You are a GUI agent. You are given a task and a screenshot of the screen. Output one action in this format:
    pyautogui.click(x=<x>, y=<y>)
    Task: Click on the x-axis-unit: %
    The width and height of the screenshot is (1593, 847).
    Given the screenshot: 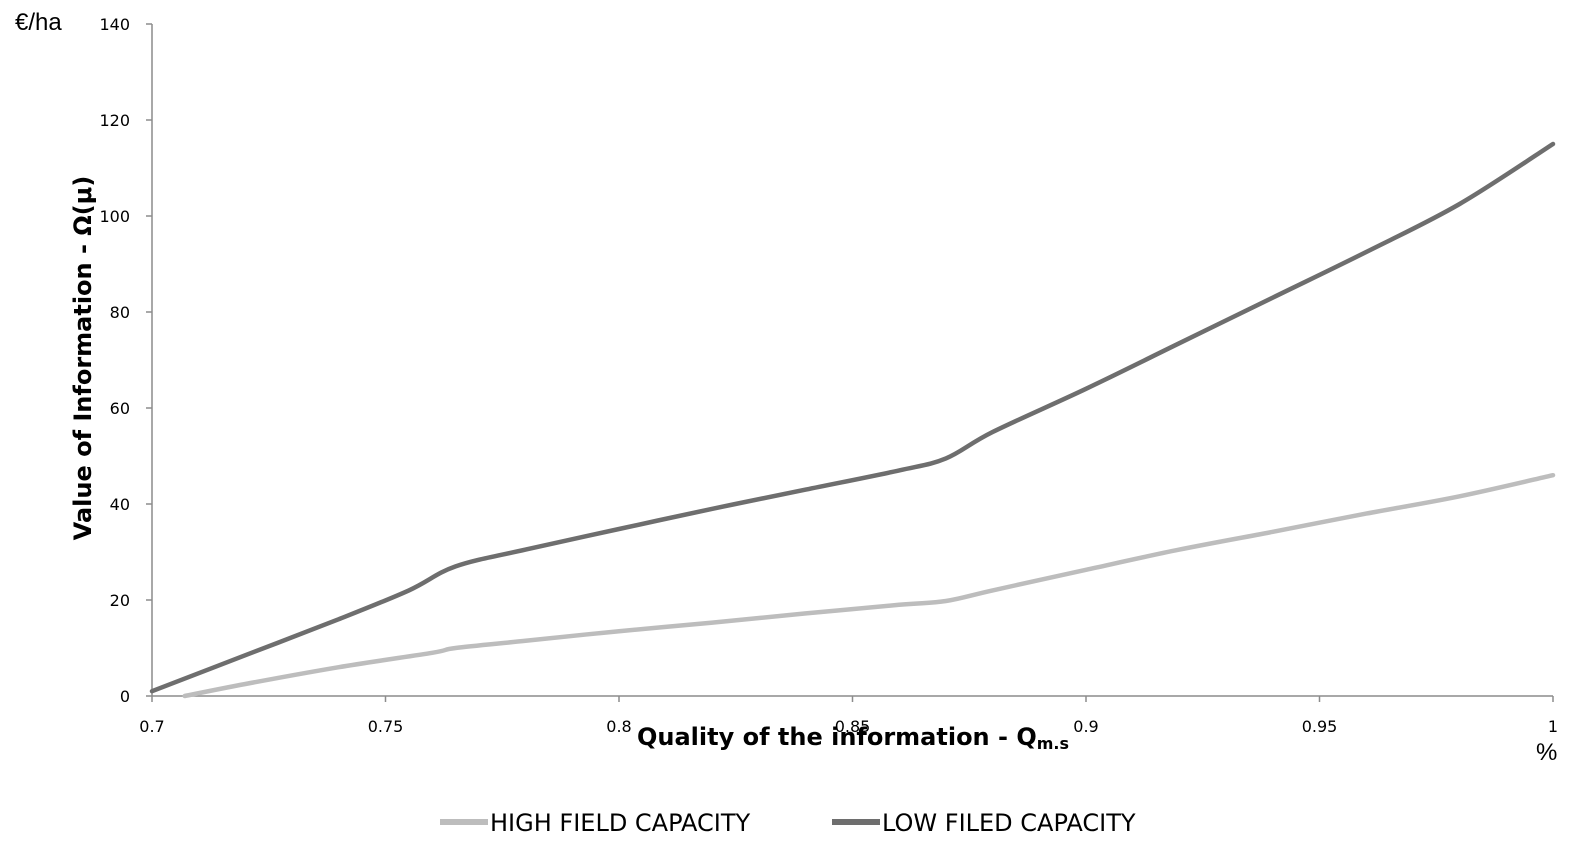 What is the action you would take?
    pyautogui.click(x=1546, y=752)
    